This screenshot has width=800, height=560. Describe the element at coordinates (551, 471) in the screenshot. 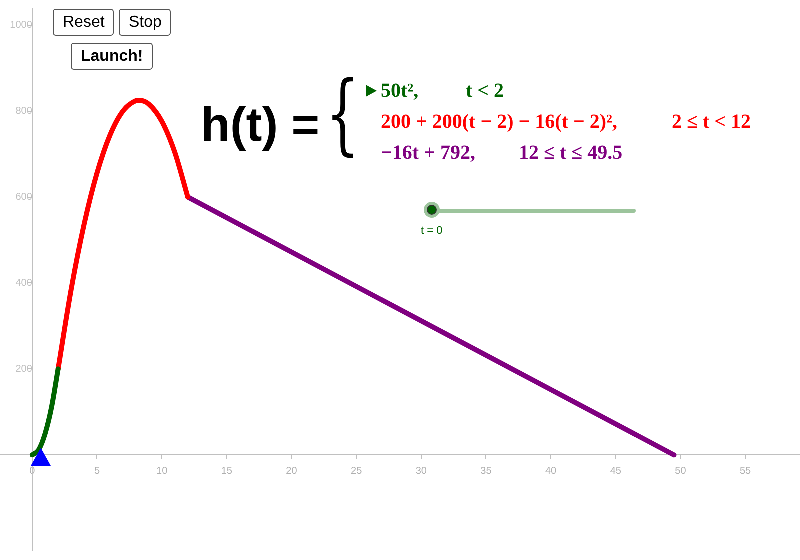

I see `x-tick-label: 40` at that location.